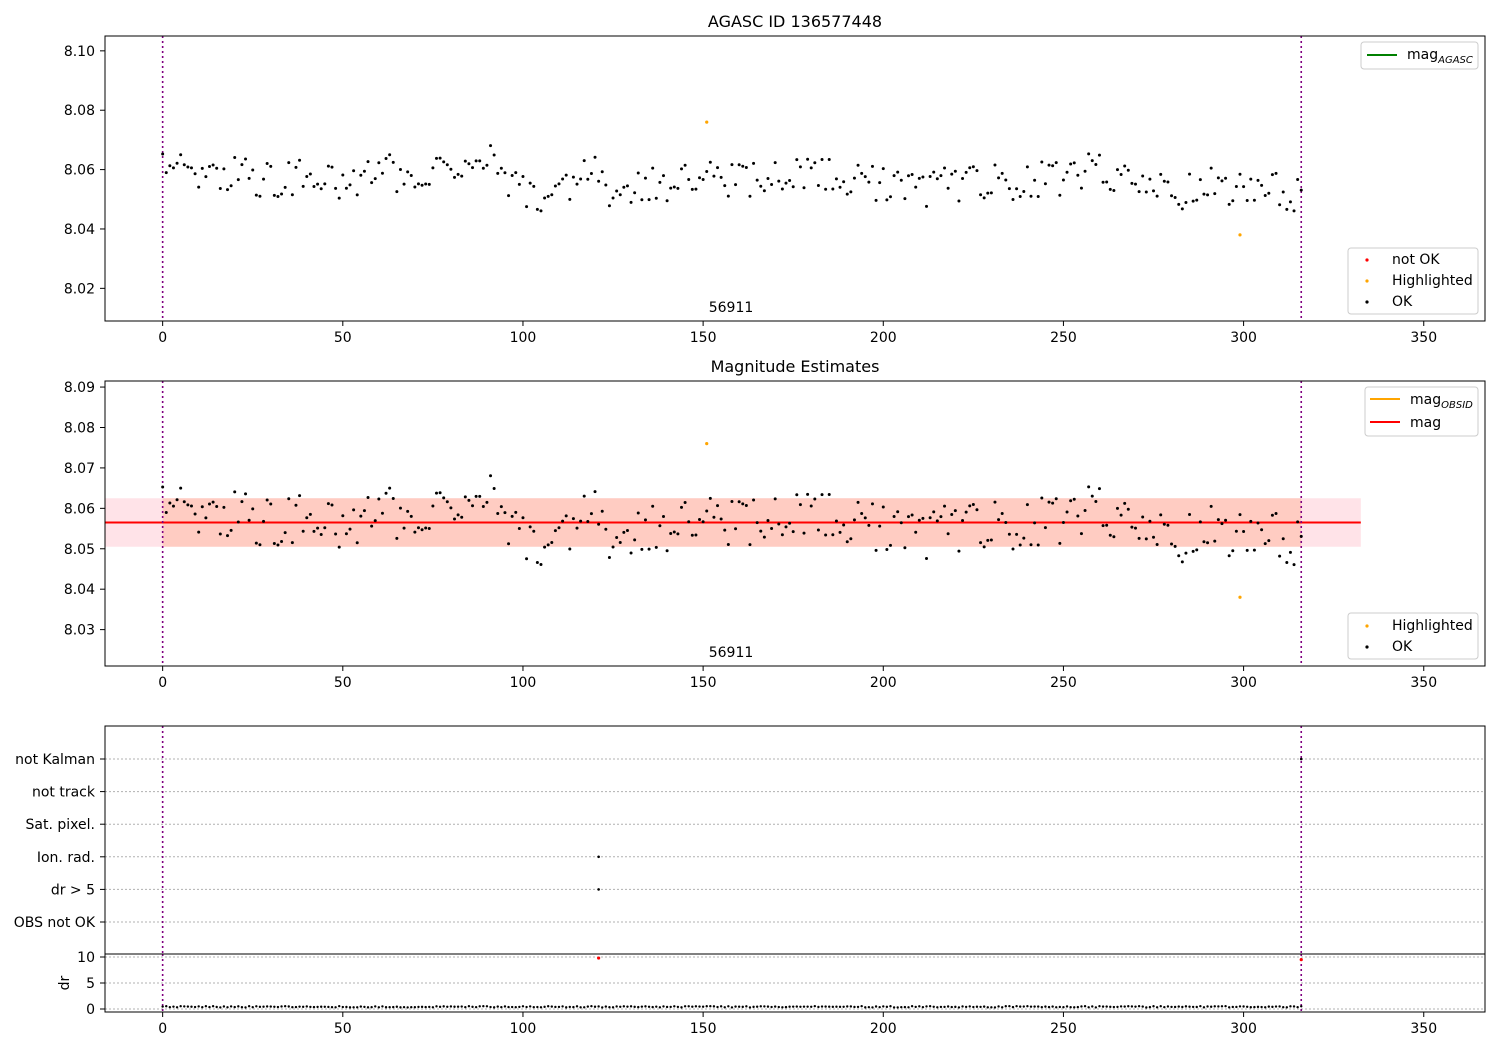  I want to click on flag-label: dr > 5, so click(73, 890).